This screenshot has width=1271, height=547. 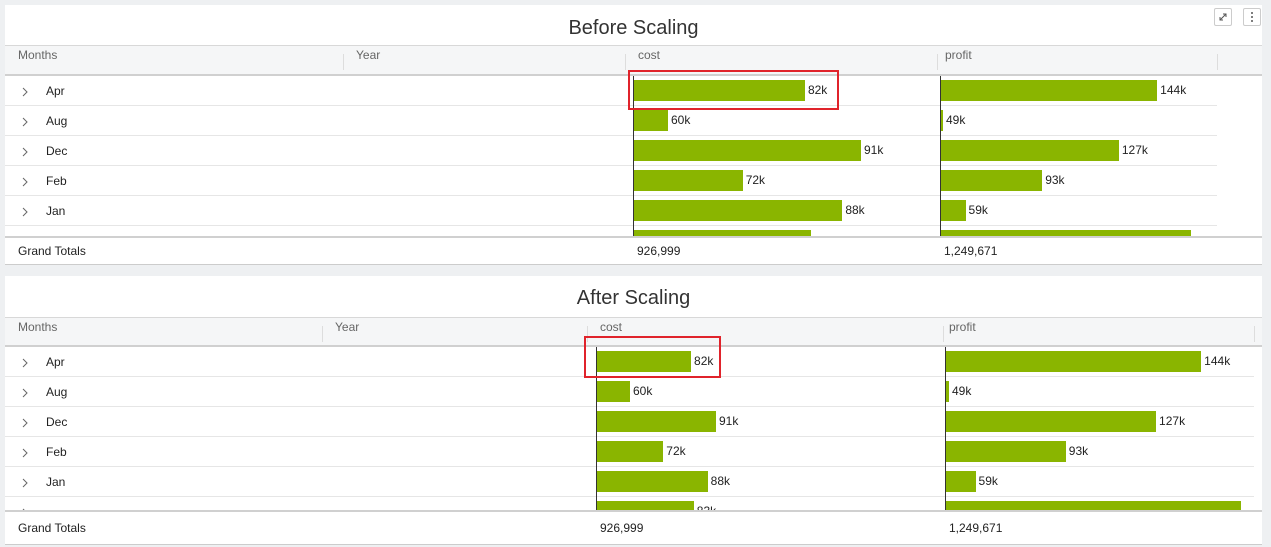 I want to click on menu-button, so click(x=1252, y=17).